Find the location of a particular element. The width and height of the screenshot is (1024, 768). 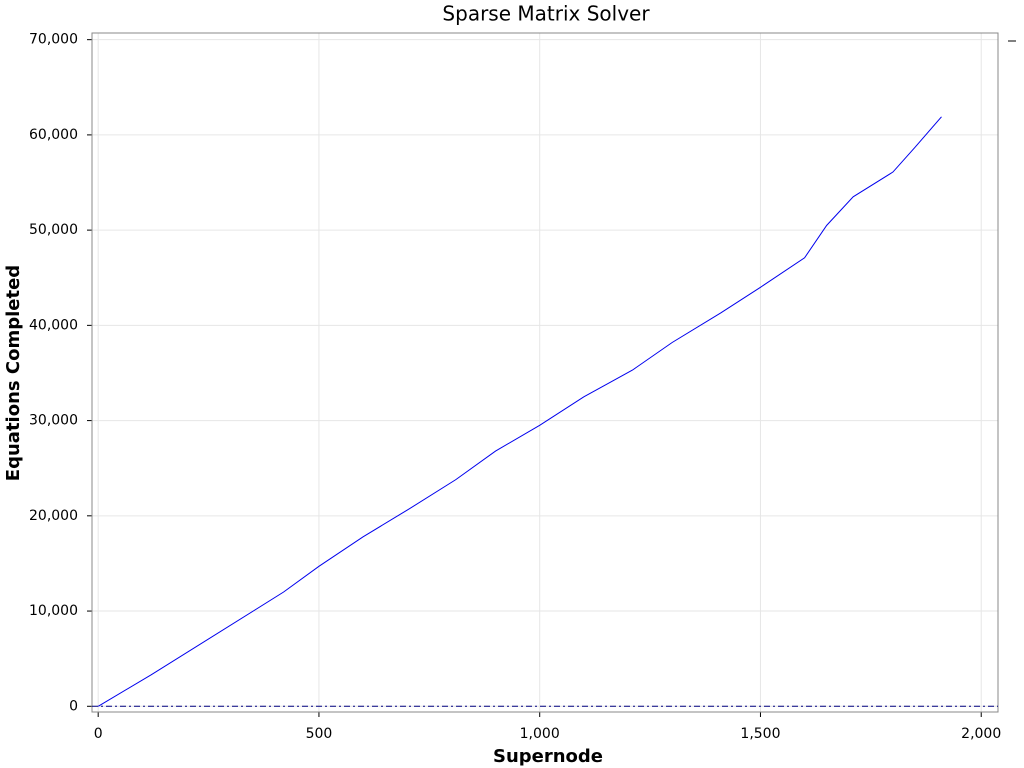

chart-title: Sparse Matrix Solver is located at coordinates (546, 14).